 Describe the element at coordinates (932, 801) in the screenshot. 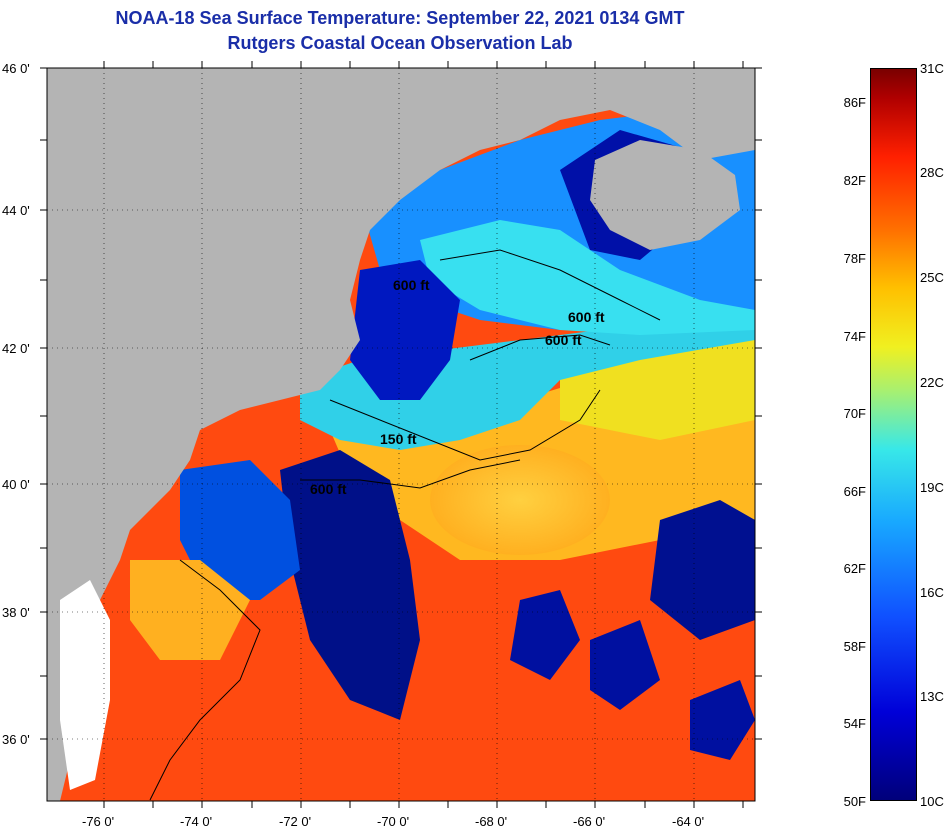

I see `colorbar-c-label: 10C` at that location.